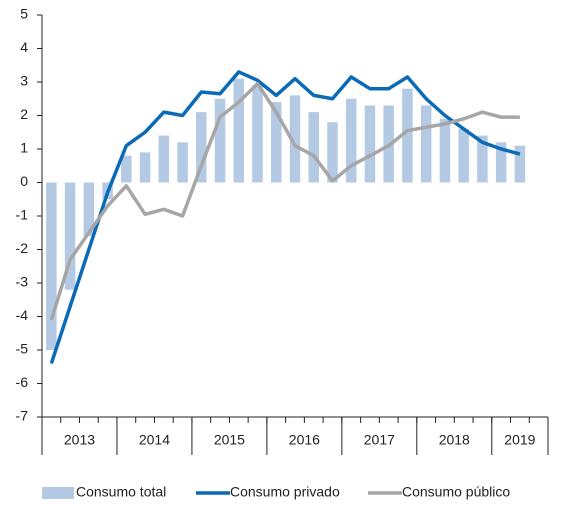 This screenshot has width=567, height=505. Describe the element at coordinates (22, 248) in the screenshot. I see `y-tick-label: -2` at that location.